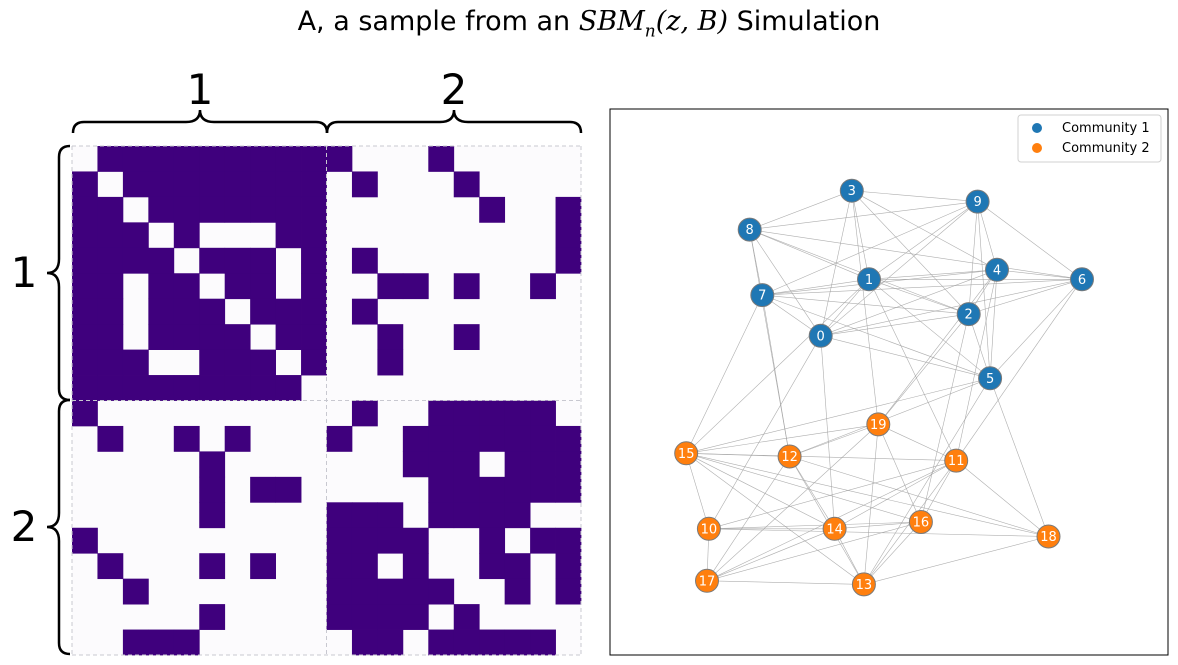 The height and width of the screenshot is (665, 1178). I want to click on network-node-label-9: 9, so click(977, 202).